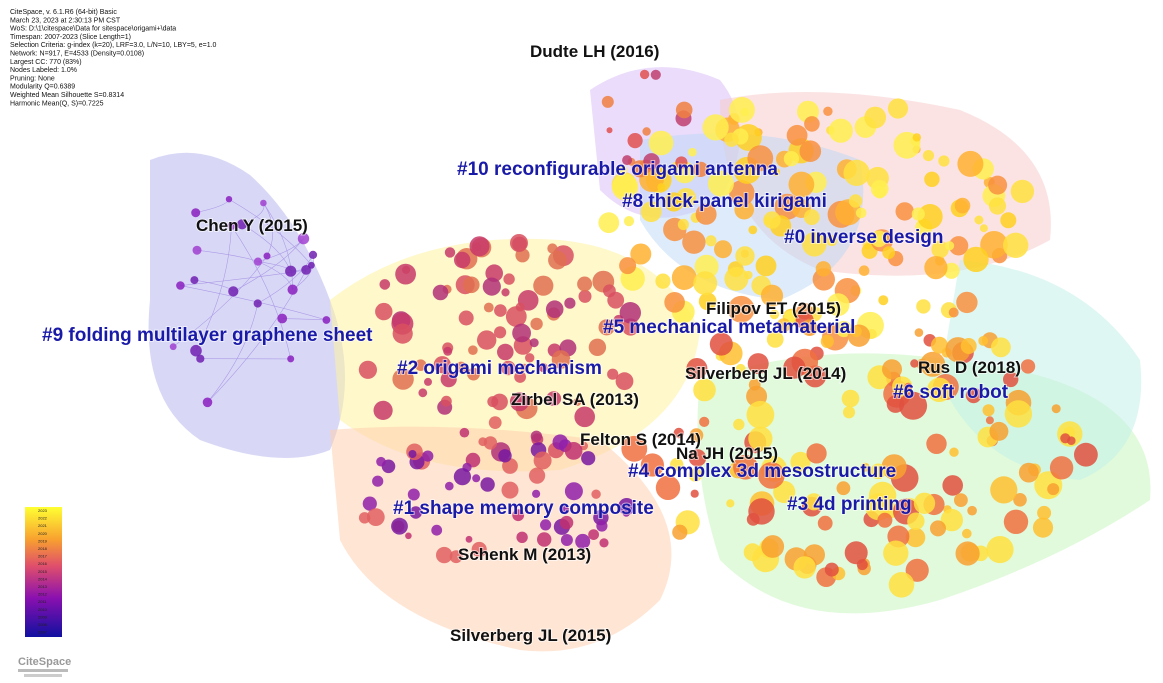 The width and height of the screenshot is (1163, 683). What do you see at coordinates (252, 225) in the screenshot?
I see `author-label: Chen Y (2015)` at bounding box center [252, 225].